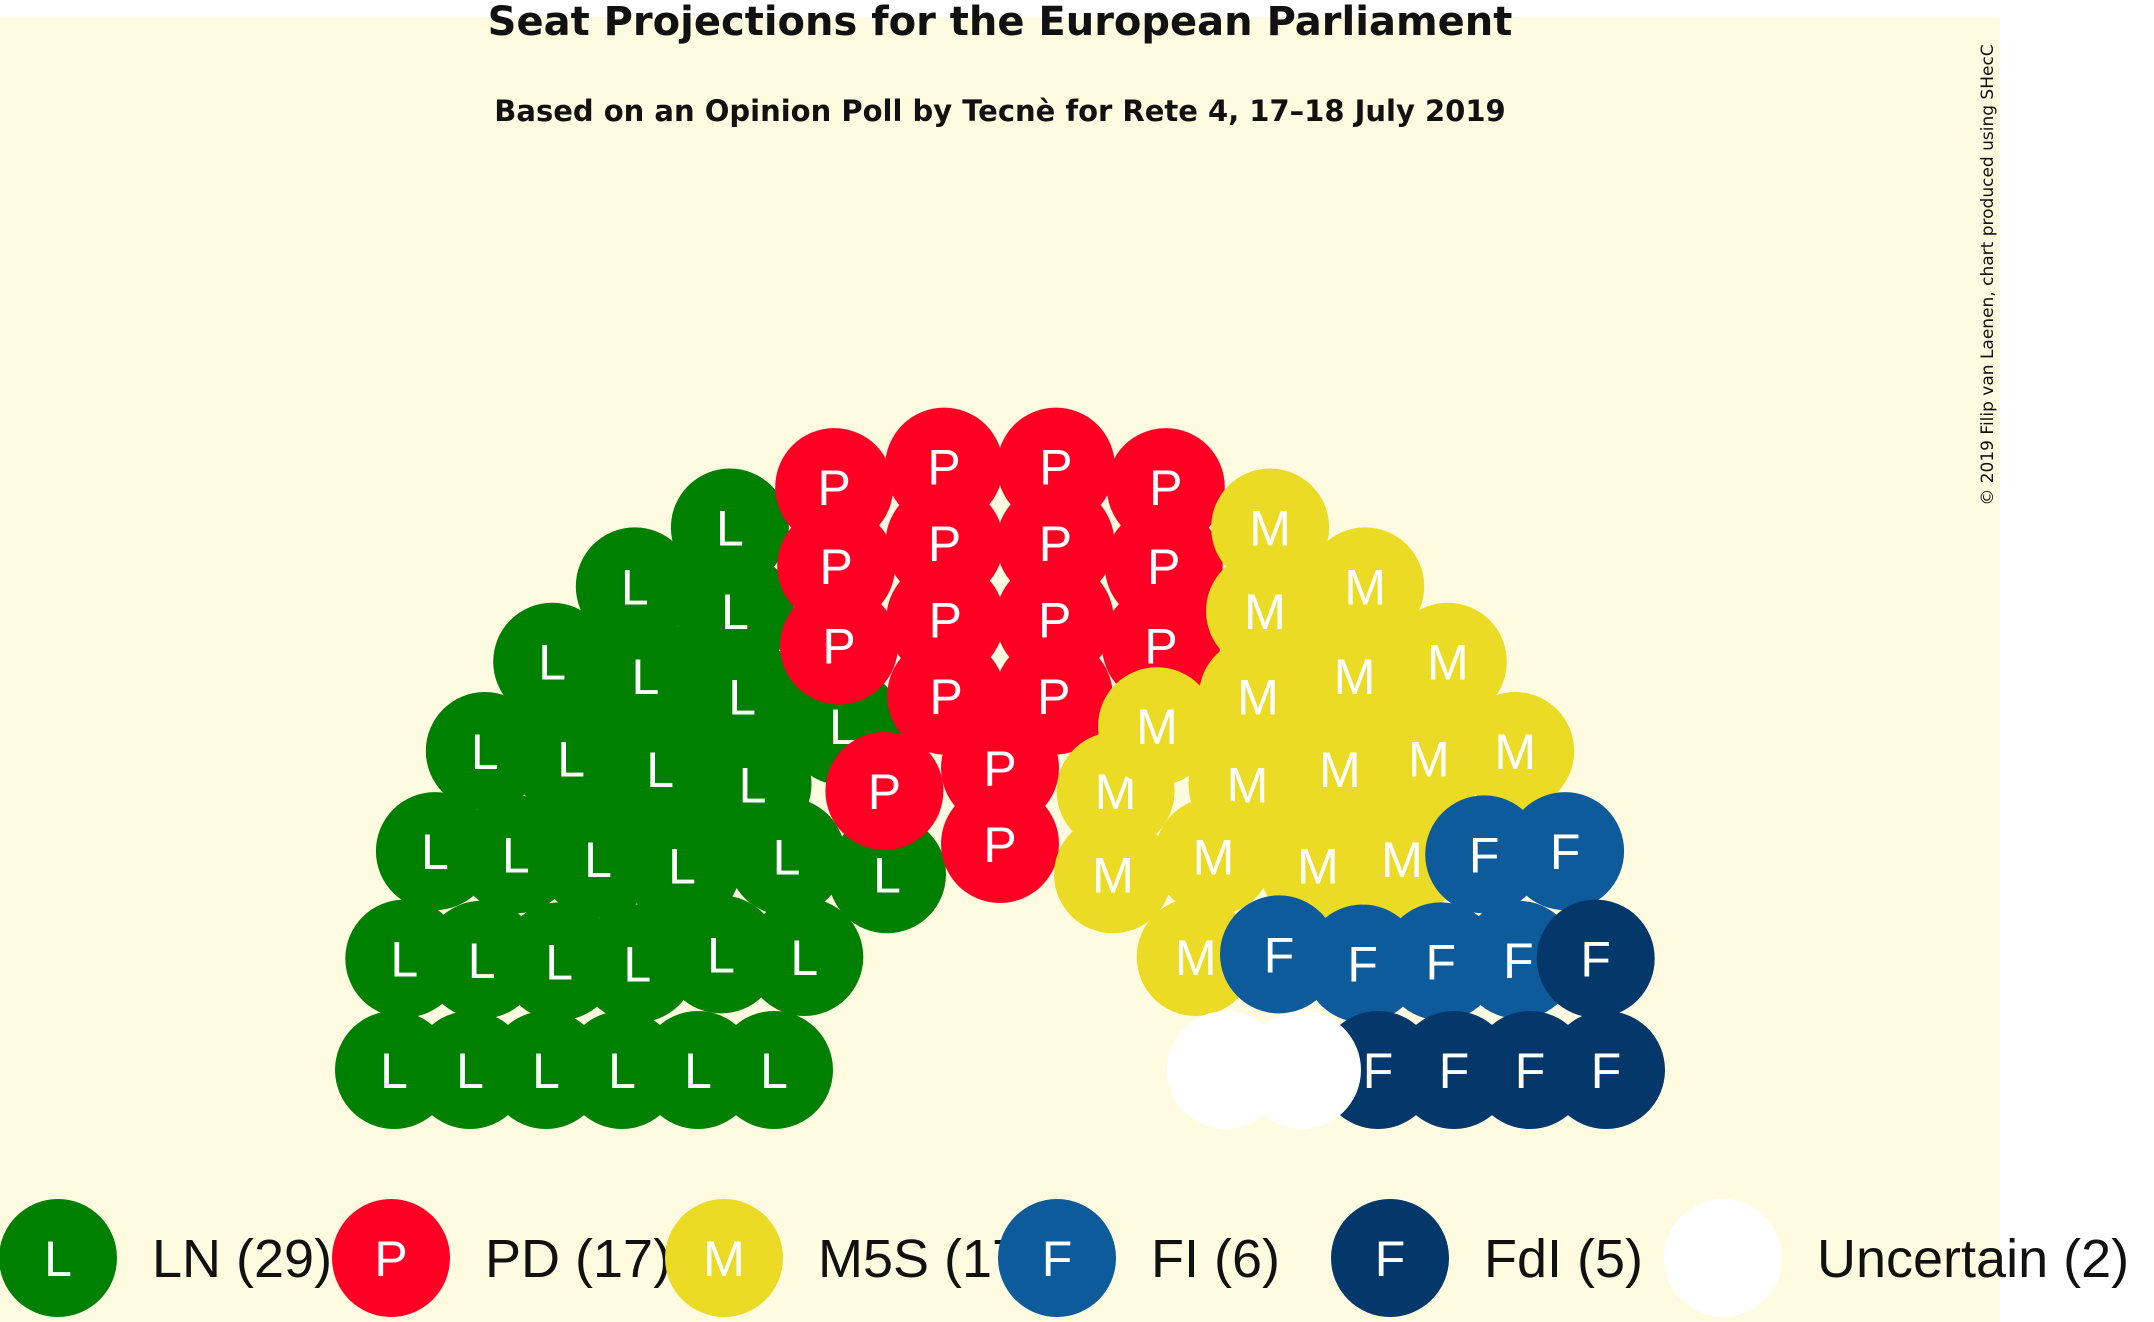  What do you see at coordinates (578, 1259) in the screenshot?
I see `legend-label: PD (17)` at bounding box center [578, 1259].